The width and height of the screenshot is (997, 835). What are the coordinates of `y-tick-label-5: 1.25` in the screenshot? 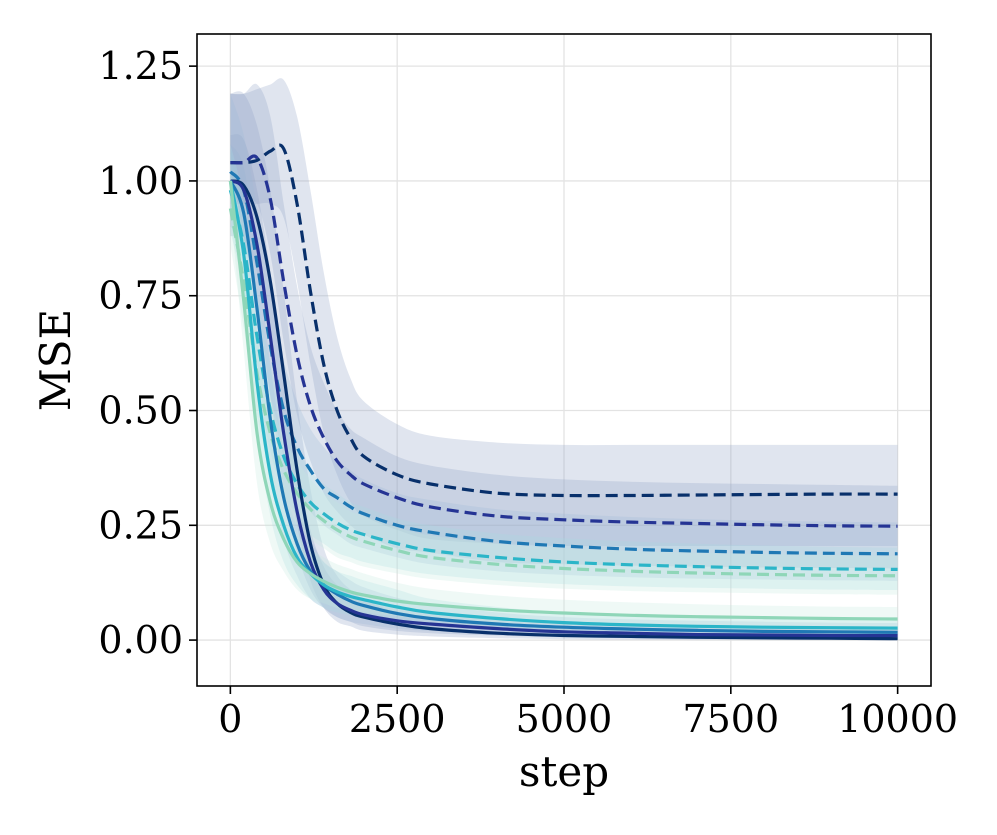 It's located at (140, 66).